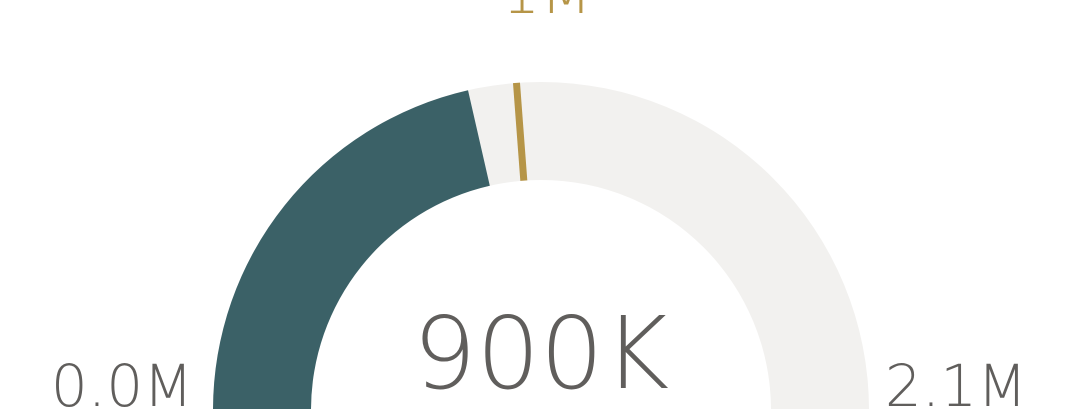 Image resolution: width=1077 pixels, height=409 pixels. What do you see at coordinates (122, 380) in the screenshot?
I see `min-label: 0.0M` at bounding box center [122, 380].